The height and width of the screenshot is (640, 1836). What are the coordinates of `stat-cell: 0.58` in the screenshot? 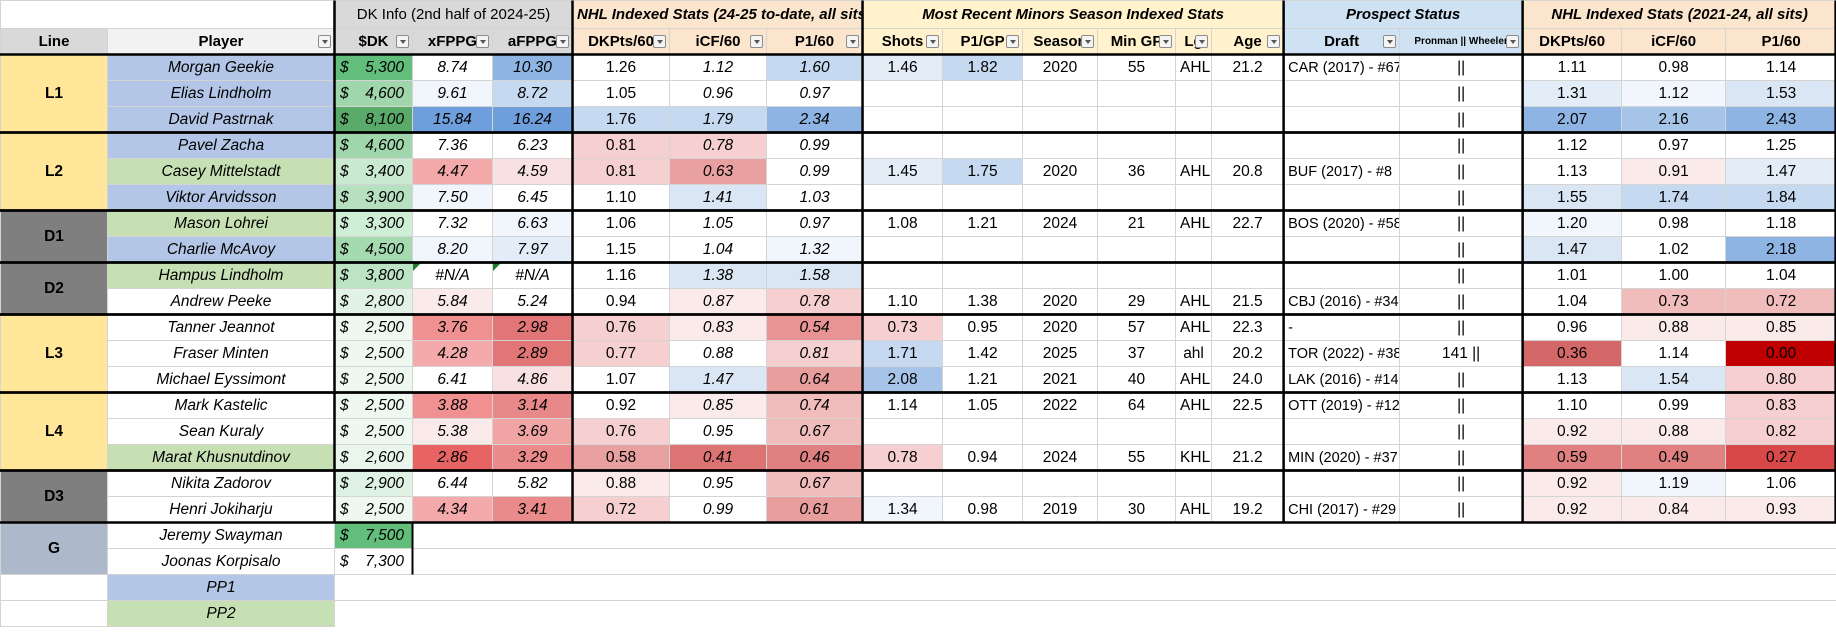 It's located at (621, 457).